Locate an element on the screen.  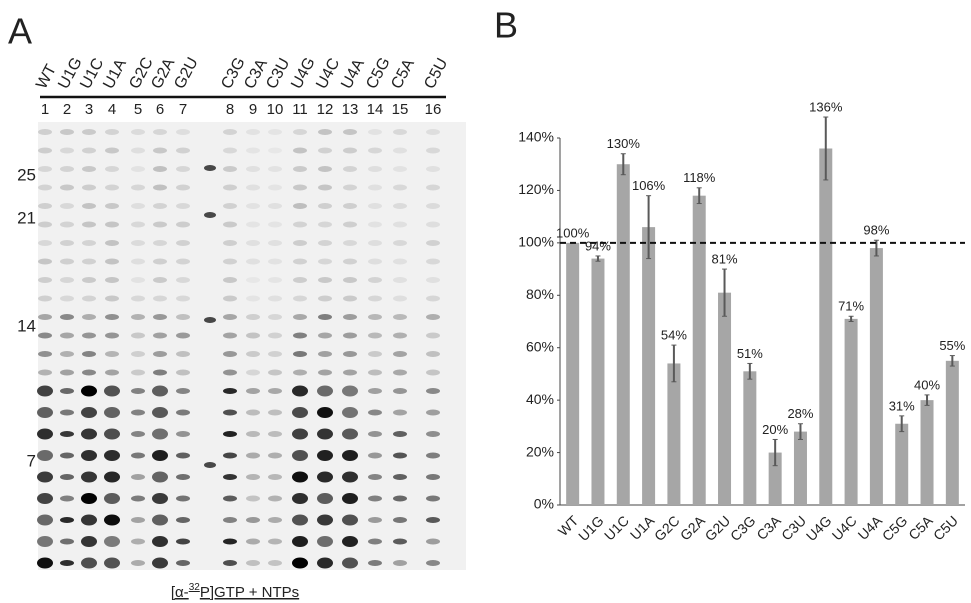
value-label: 81% is located at coordinates (725, 259).